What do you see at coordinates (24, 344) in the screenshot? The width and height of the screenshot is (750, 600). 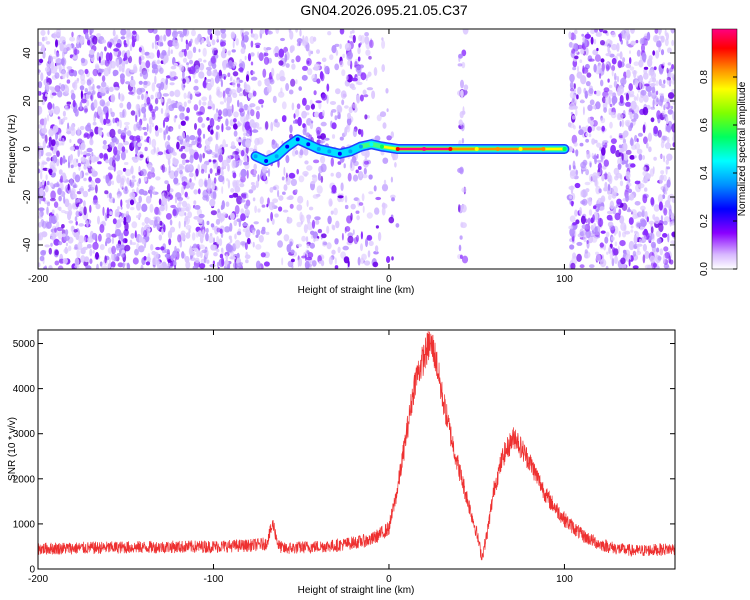 I see `y-tick-label: 5000` at bounding box center [24, 344].